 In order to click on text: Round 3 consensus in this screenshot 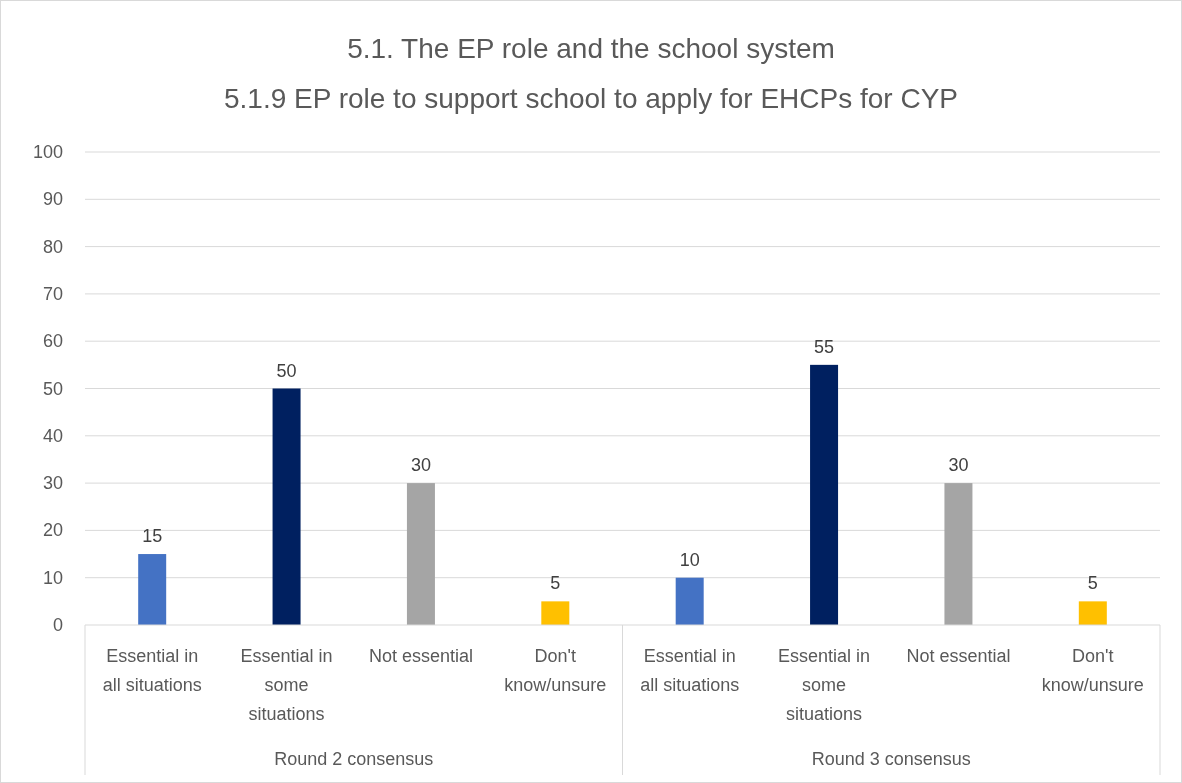, I will do `click(891, 759)`.